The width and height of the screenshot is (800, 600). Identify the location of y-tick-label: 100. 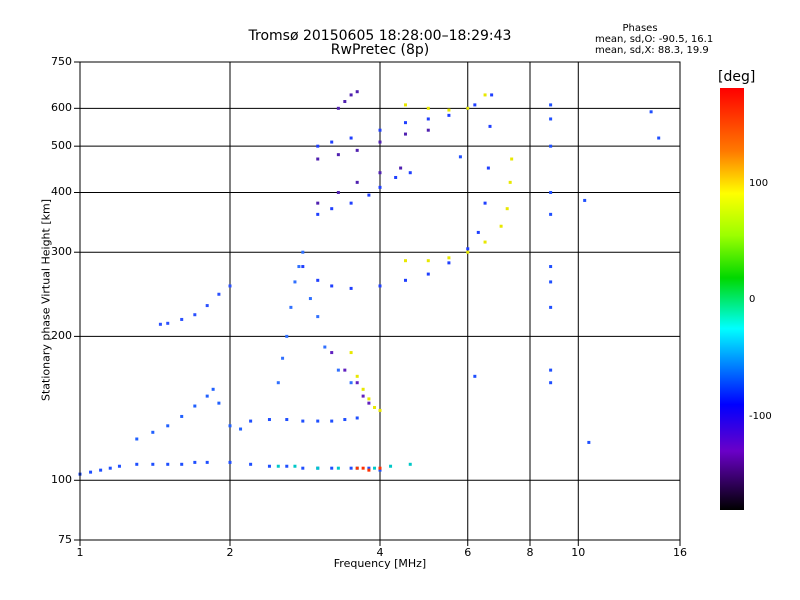
(61, 480).